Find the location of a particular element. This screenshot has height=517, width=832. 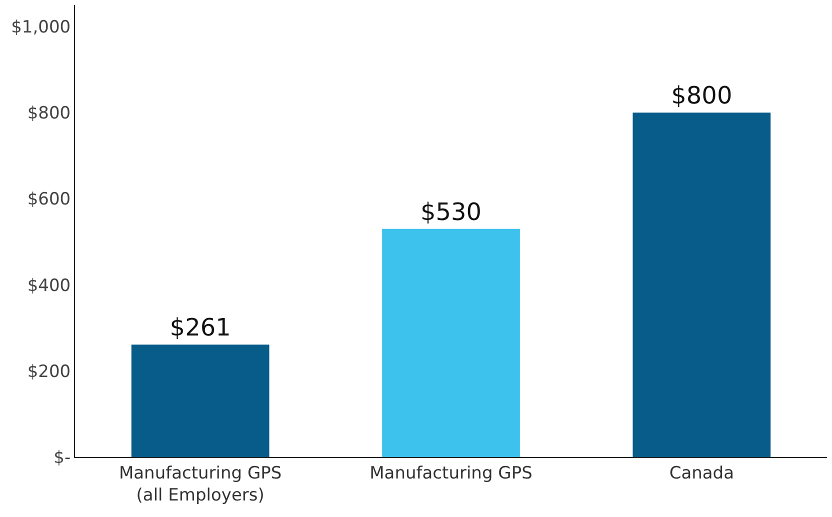

data-label: $800 is located at coordinates (701, 96).